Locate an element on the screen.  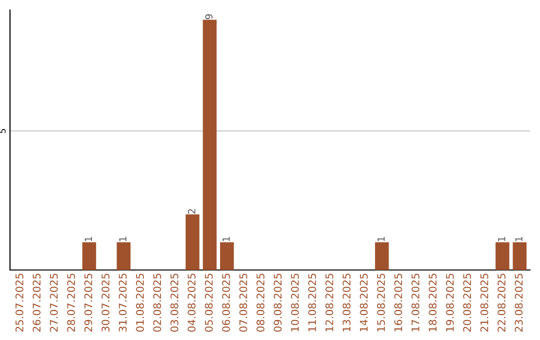
data-label: 2 is located at coordinates (192, 211).